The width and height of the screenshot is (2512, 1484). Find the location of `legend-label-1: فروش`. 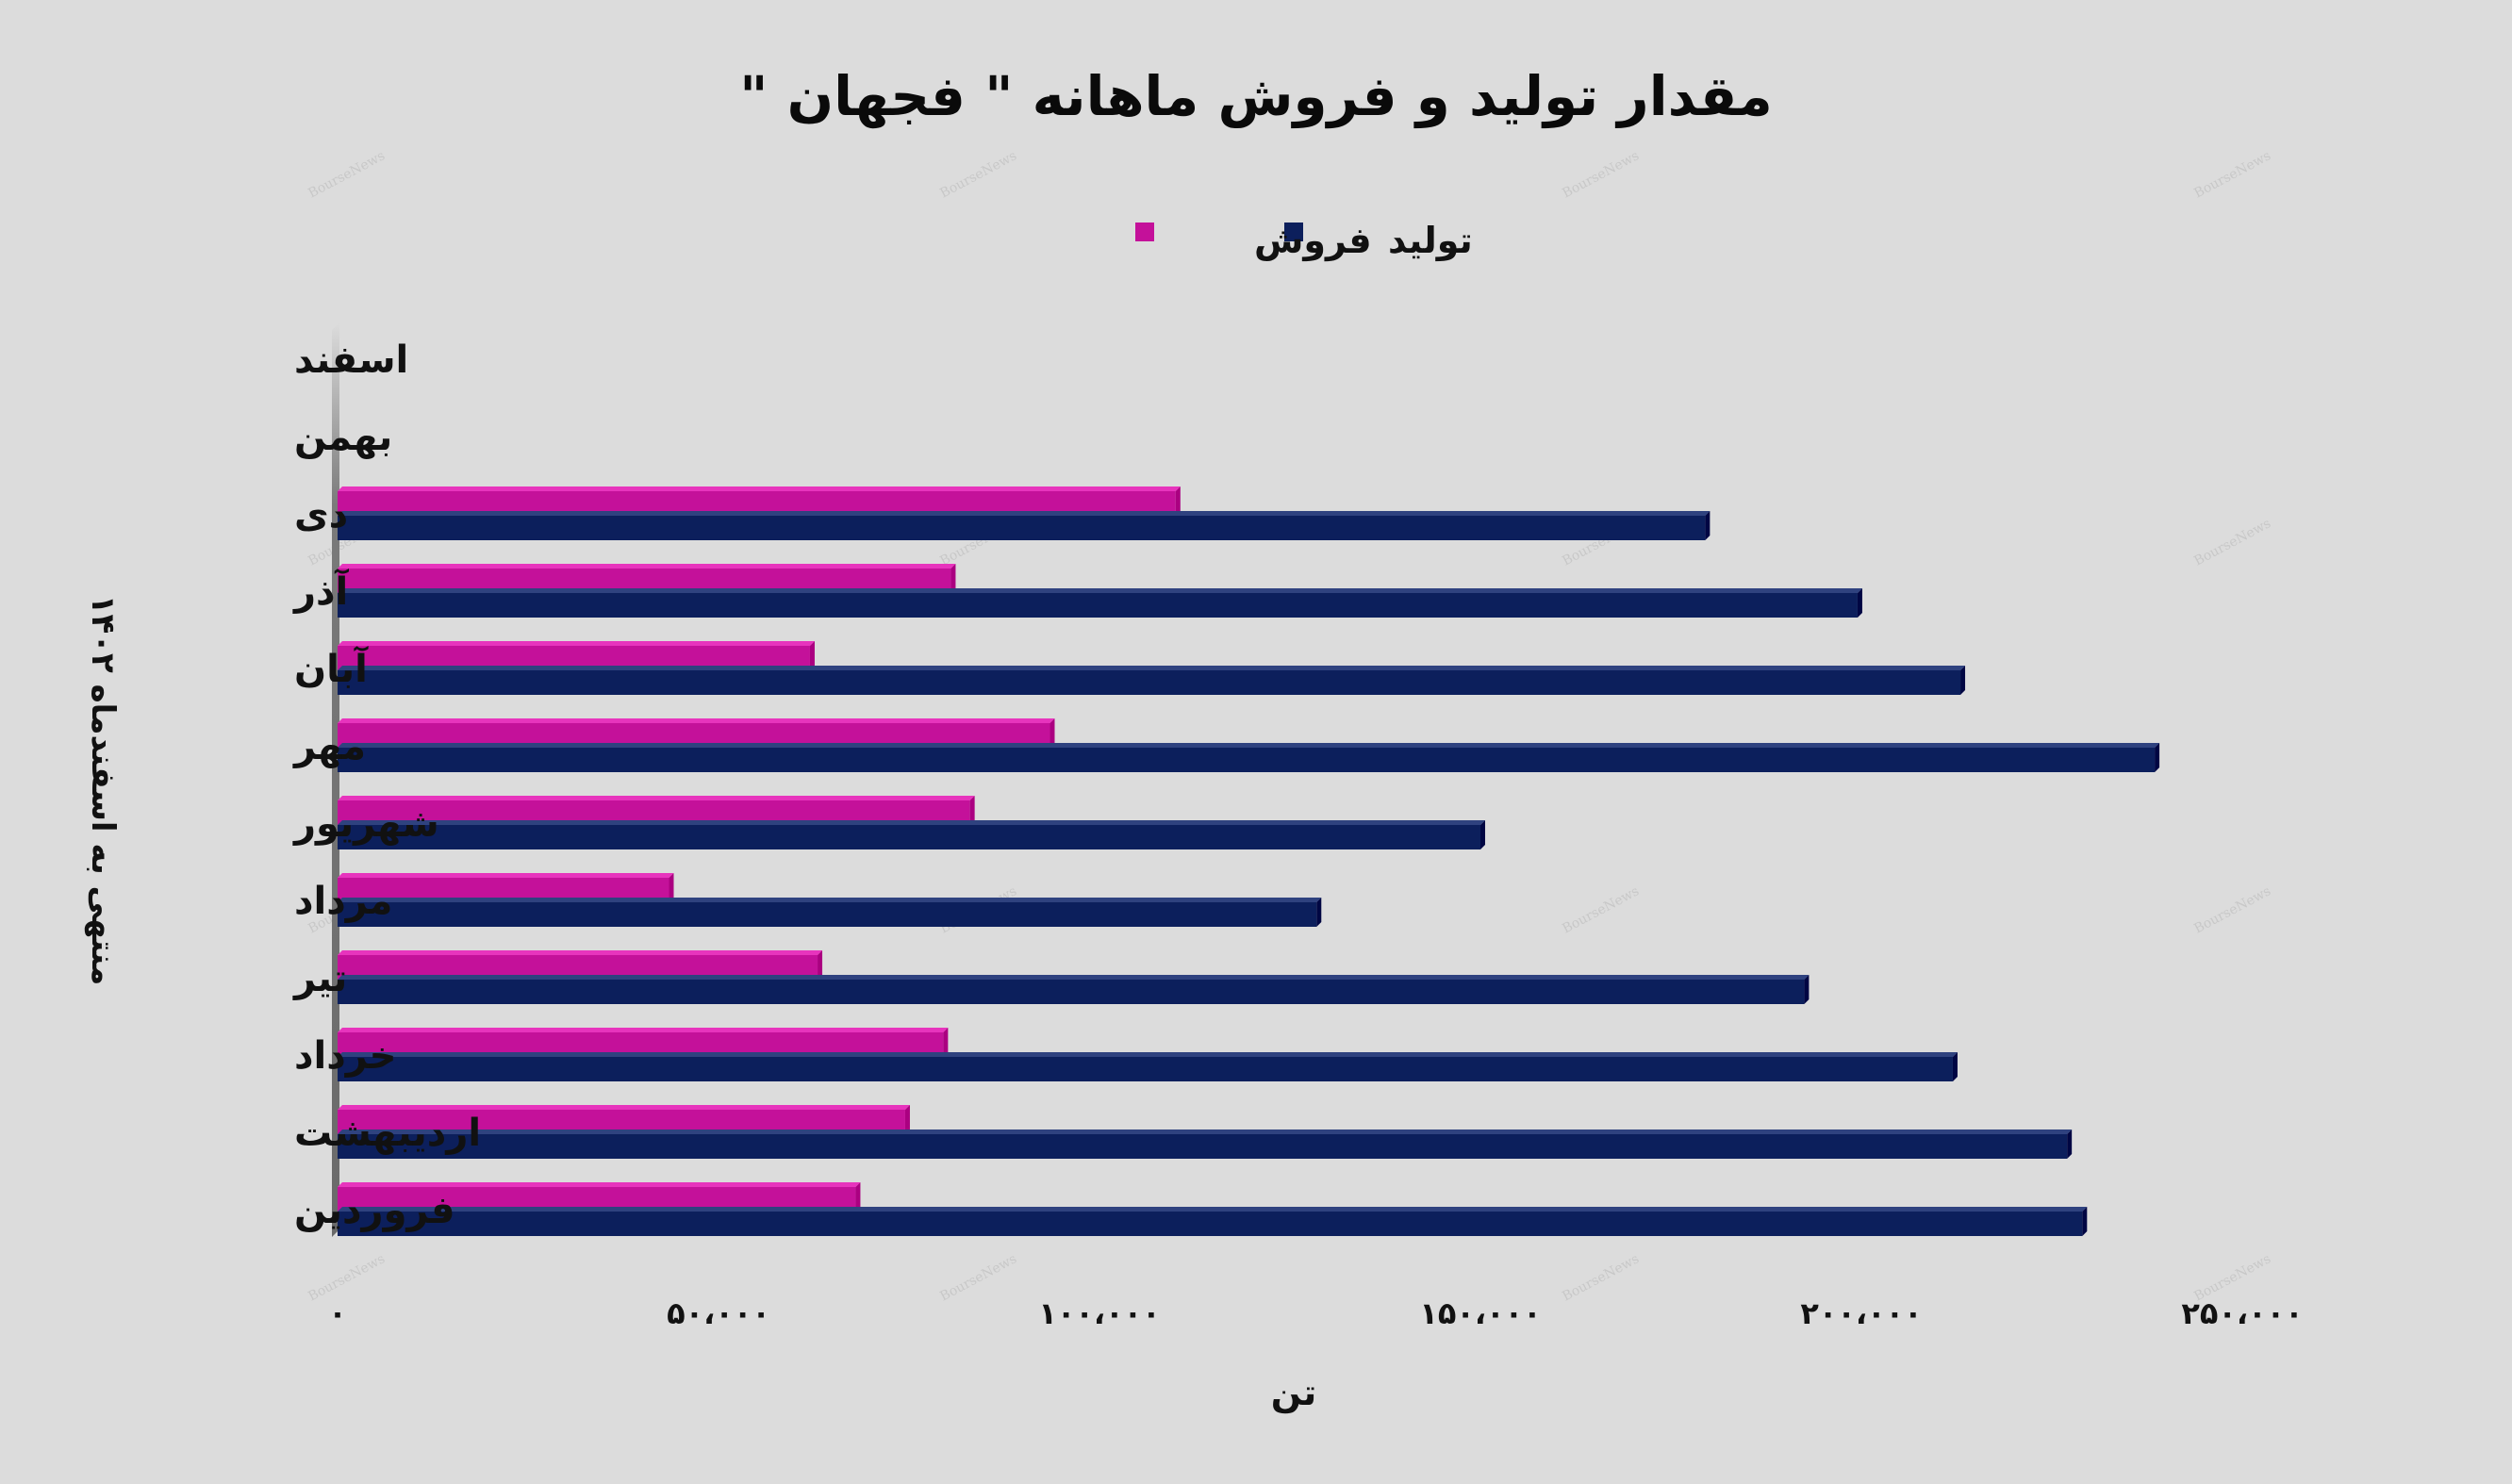

legend-label-1: فروش is located at coordinates (1313, 241).